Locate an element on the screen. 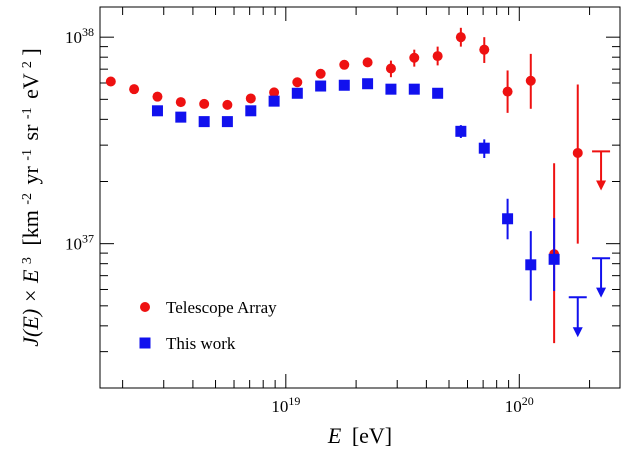 The image size is (626, 451). y-axis-unit-sr: sr is located at coordinates (30, 132).